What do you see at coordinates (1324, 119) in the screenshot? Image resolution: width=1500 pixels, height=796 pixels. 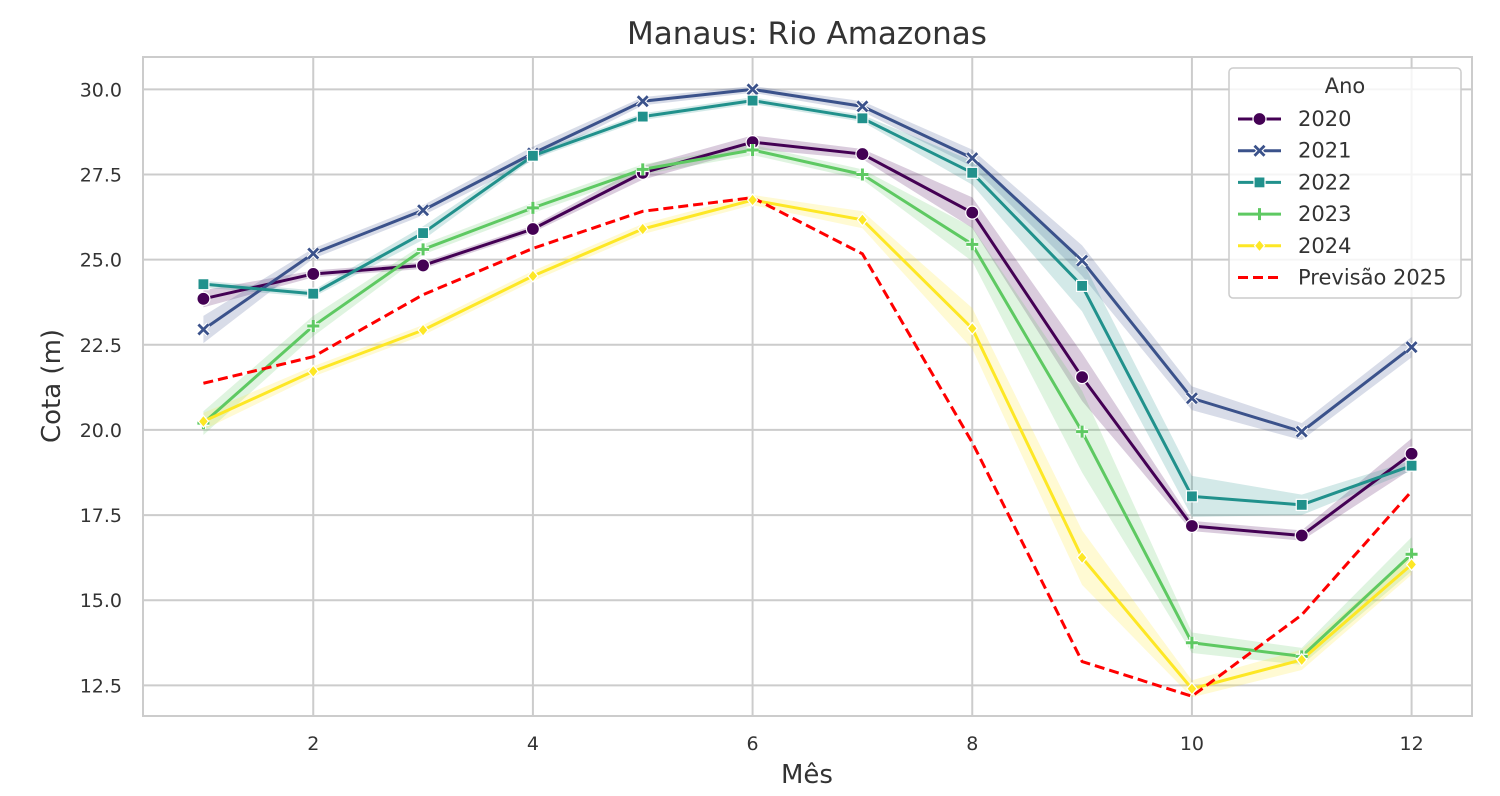 I see `legend-label: 2020` at bounding box center [1324, 119].